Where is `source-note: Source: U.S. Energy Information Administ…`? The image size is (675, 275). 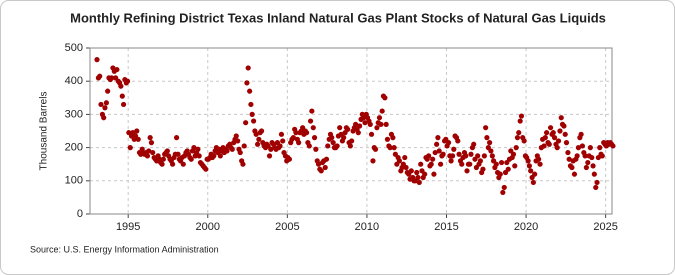
source-note: Source: U.S. Energy Information Administ… is located at coordinates (124, 249).